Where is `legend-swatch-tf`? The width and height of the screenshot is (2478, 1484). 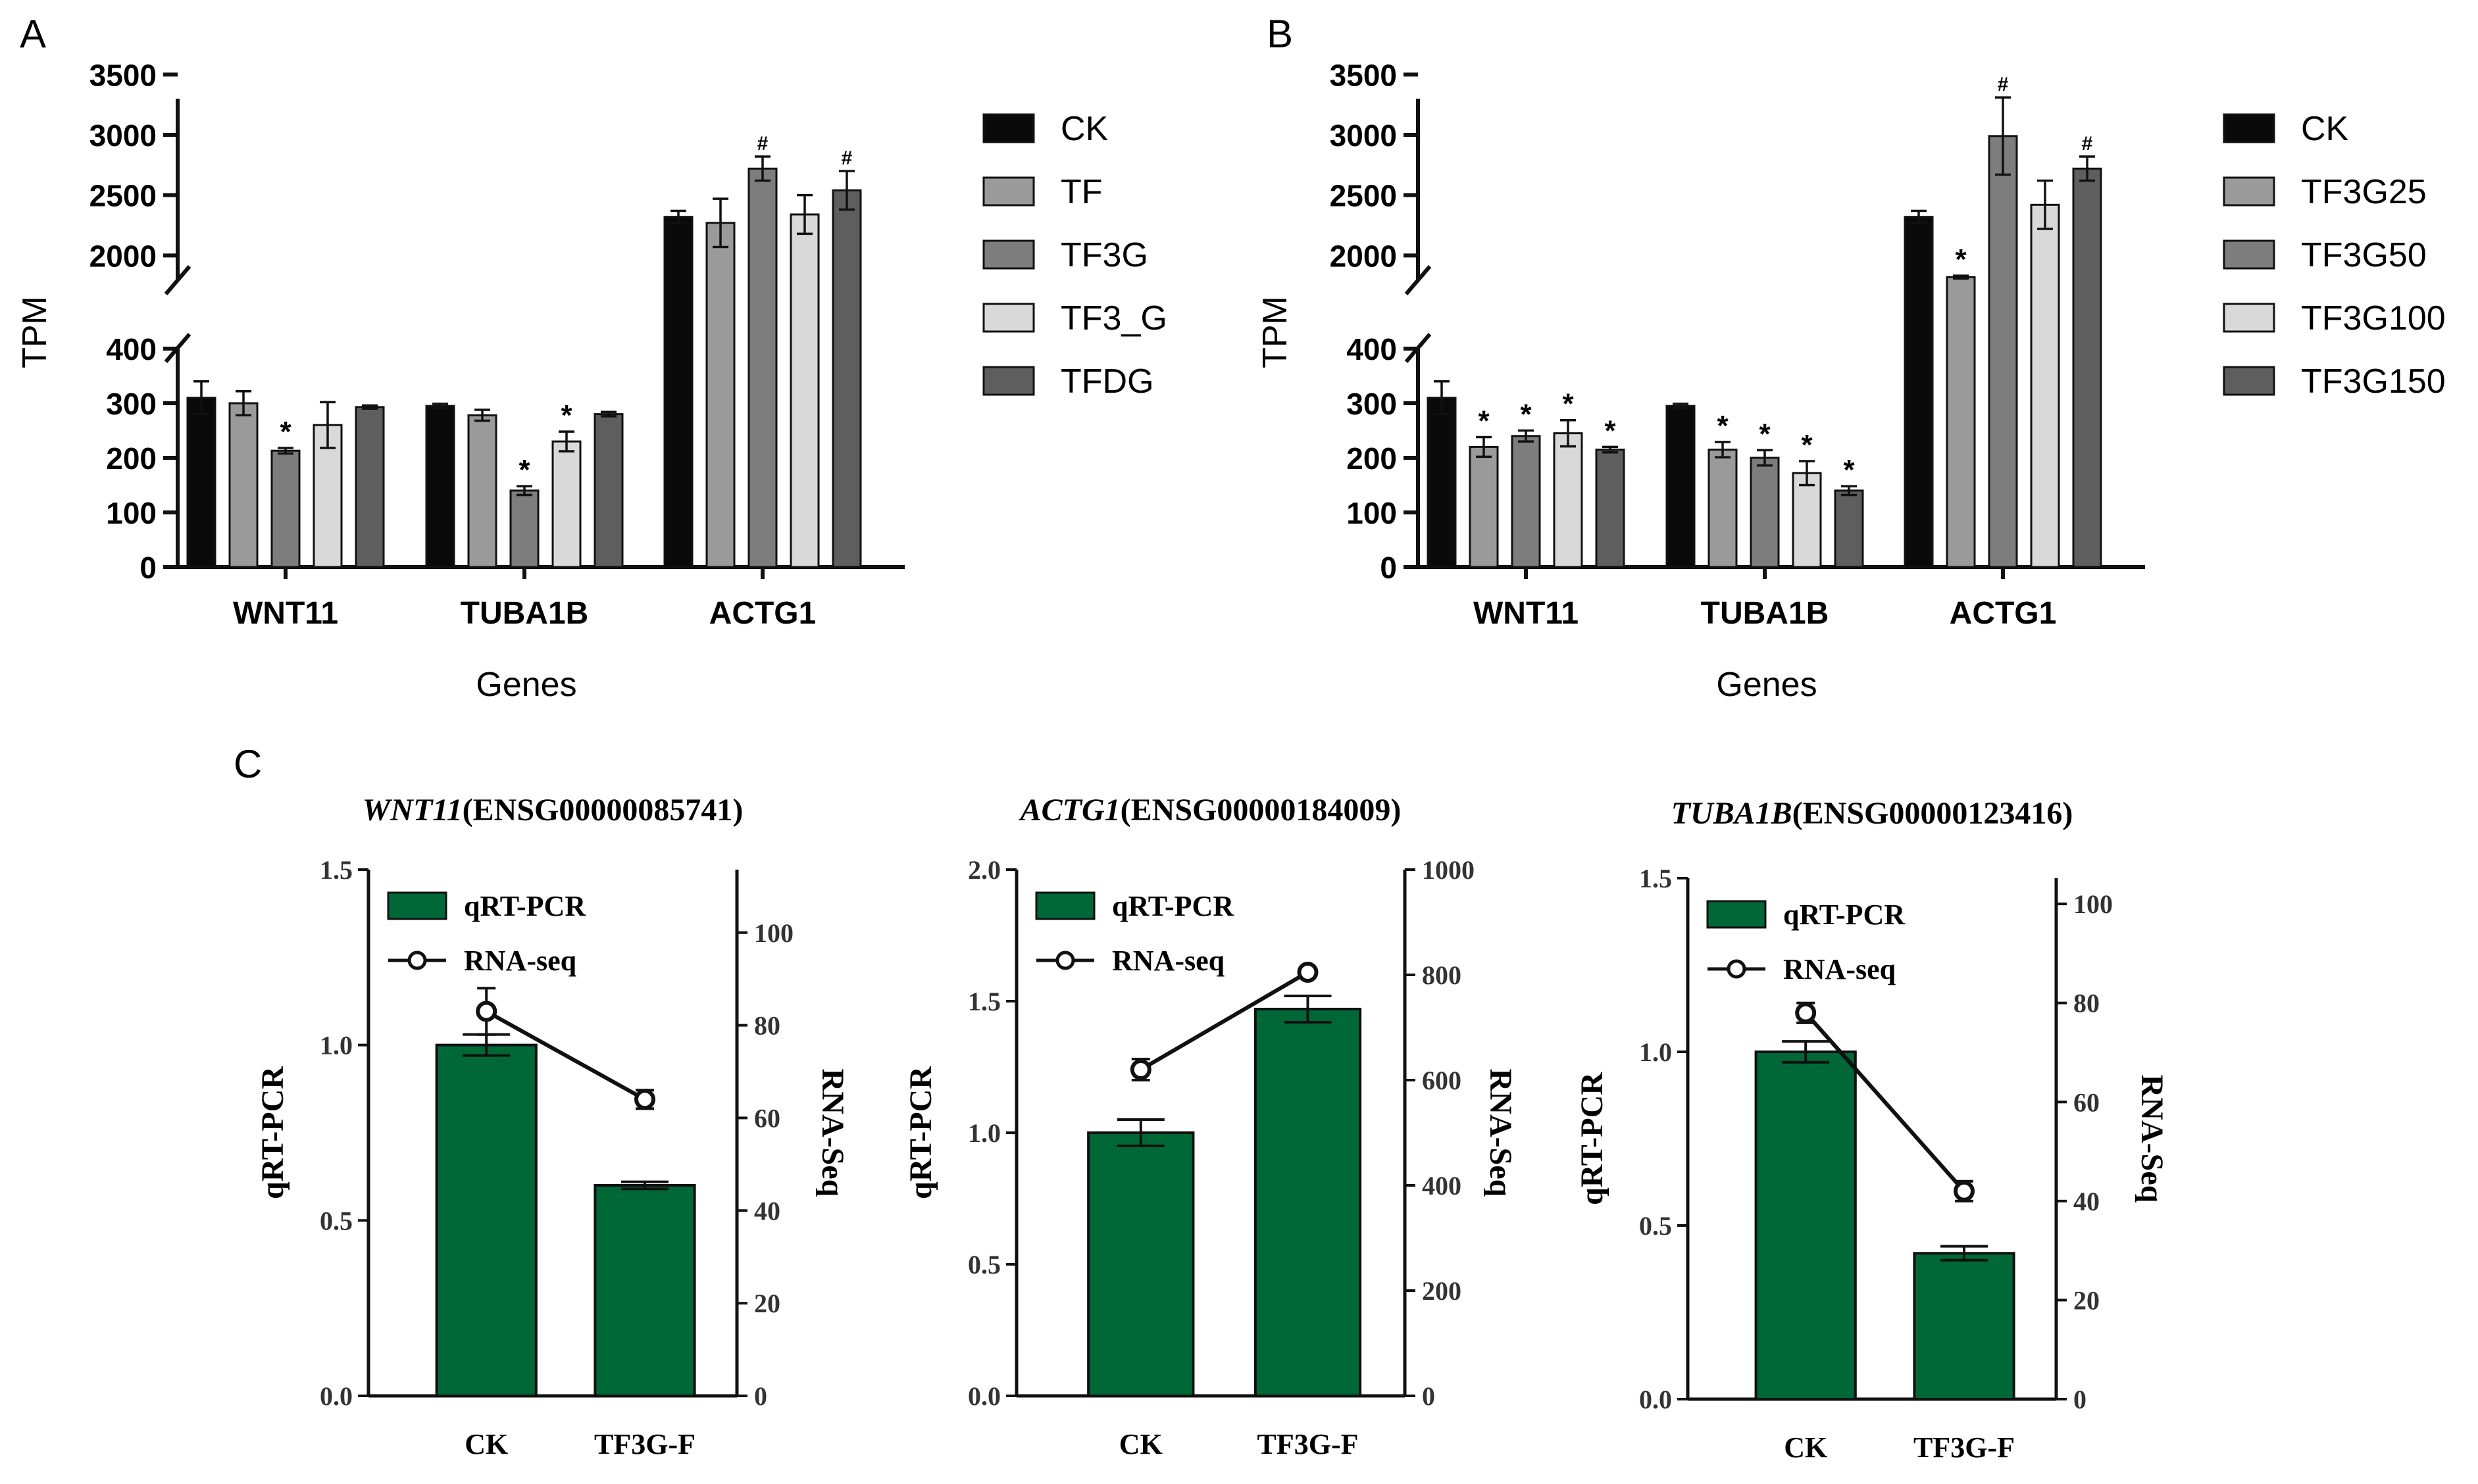
legend-swatch-tf is located at coordinates (1009, 191).